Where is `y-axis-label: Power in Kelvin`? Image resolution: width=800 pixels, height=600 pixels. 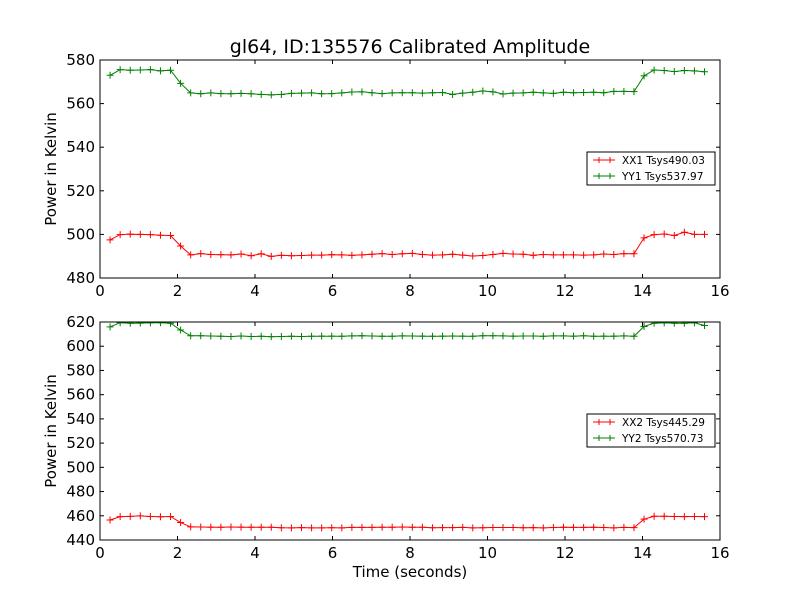 y-axis-label: Power in Kelvin is located at coordinates (51, 431).